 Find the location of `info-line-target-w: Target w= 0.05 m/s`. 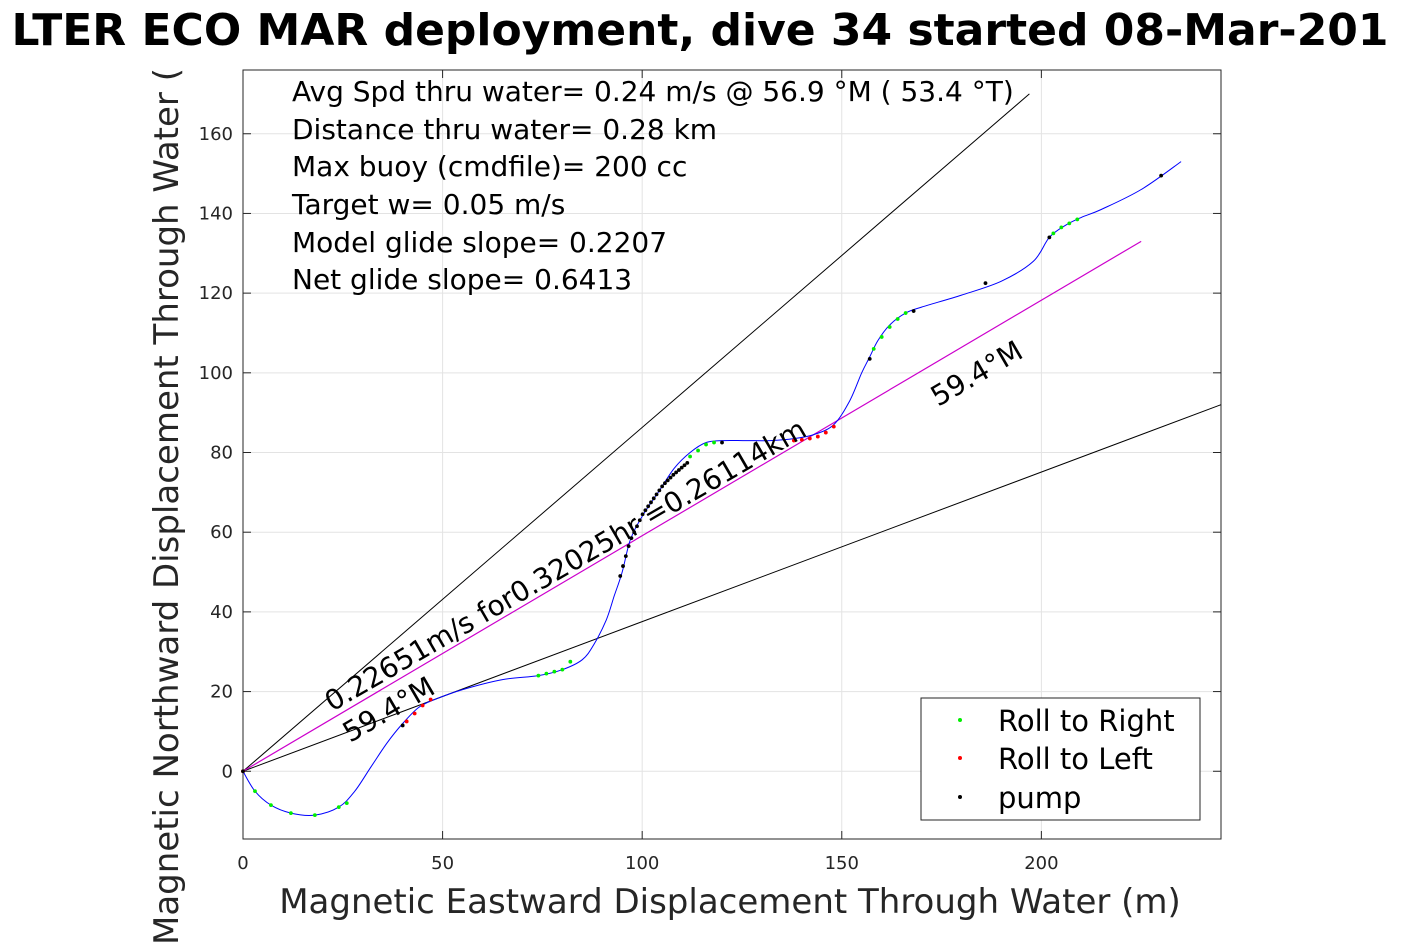

info-line-target-w: Target w= 0.05 m/s is located at coordinates (428, 204).